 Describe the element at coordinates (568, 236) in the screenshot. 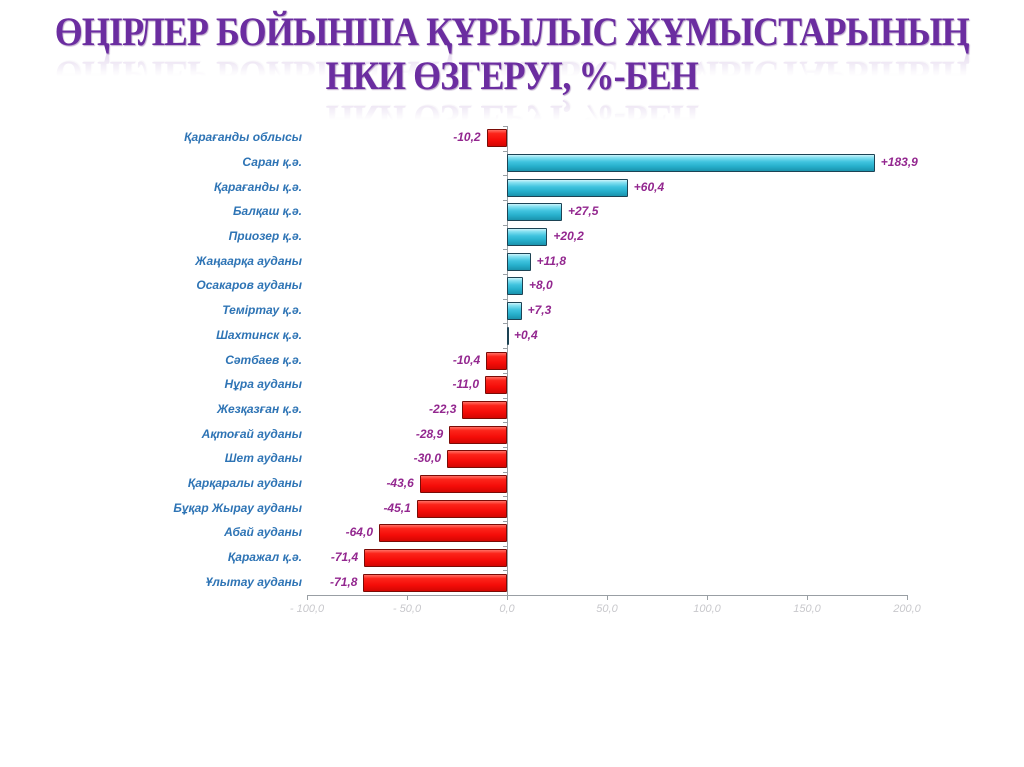

I see `value-label: +20,2` at that location.